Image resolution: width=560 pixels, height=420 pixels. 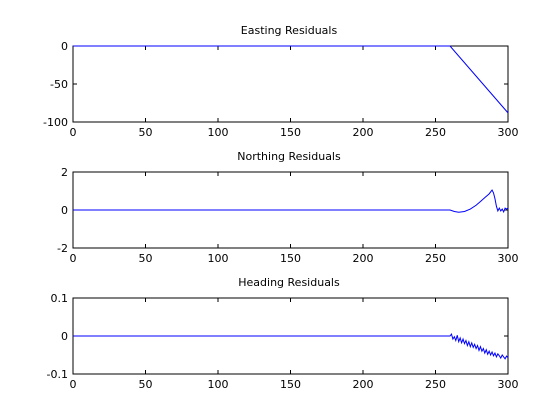 What do you see at coordinates (62, 248) in the screenshot?
I see `y-tick-label: -2` at bounding box center [62, 248].